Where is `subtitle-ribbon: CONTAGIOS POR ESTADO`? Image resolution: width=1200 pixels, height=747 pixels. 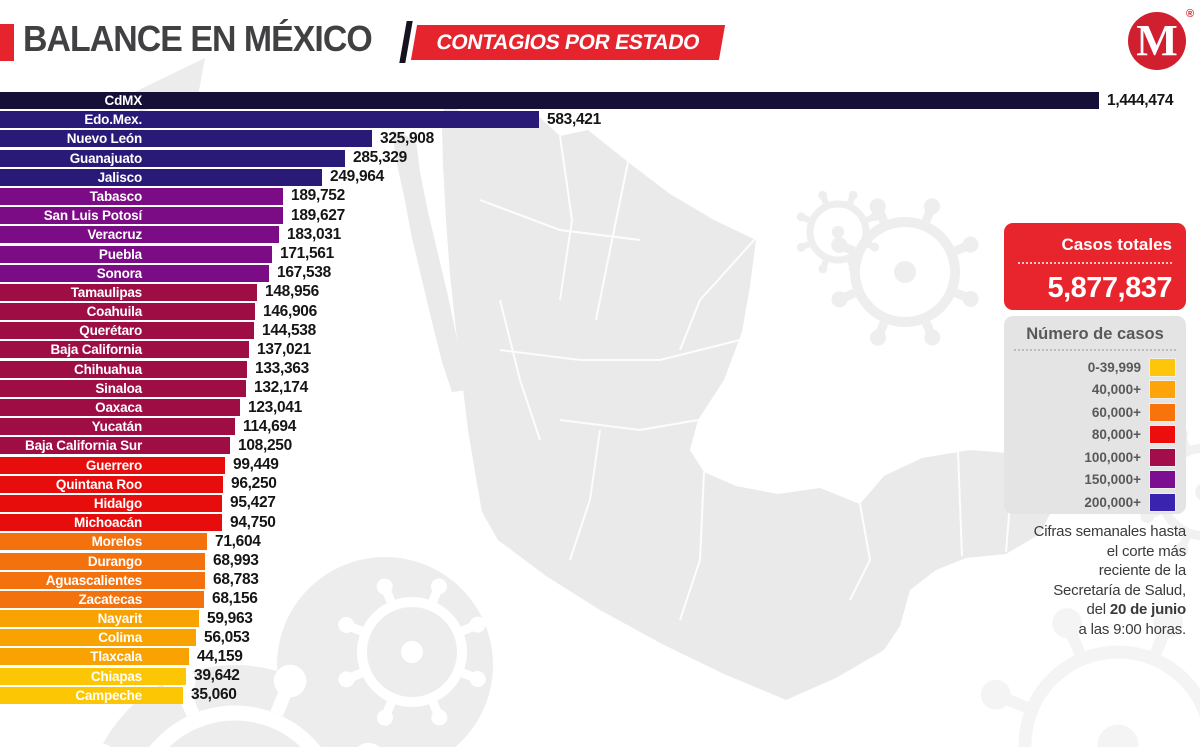 subtitle-ribbon: CONTAGIOS POR ESTADO is located at coordinates (568, 42).